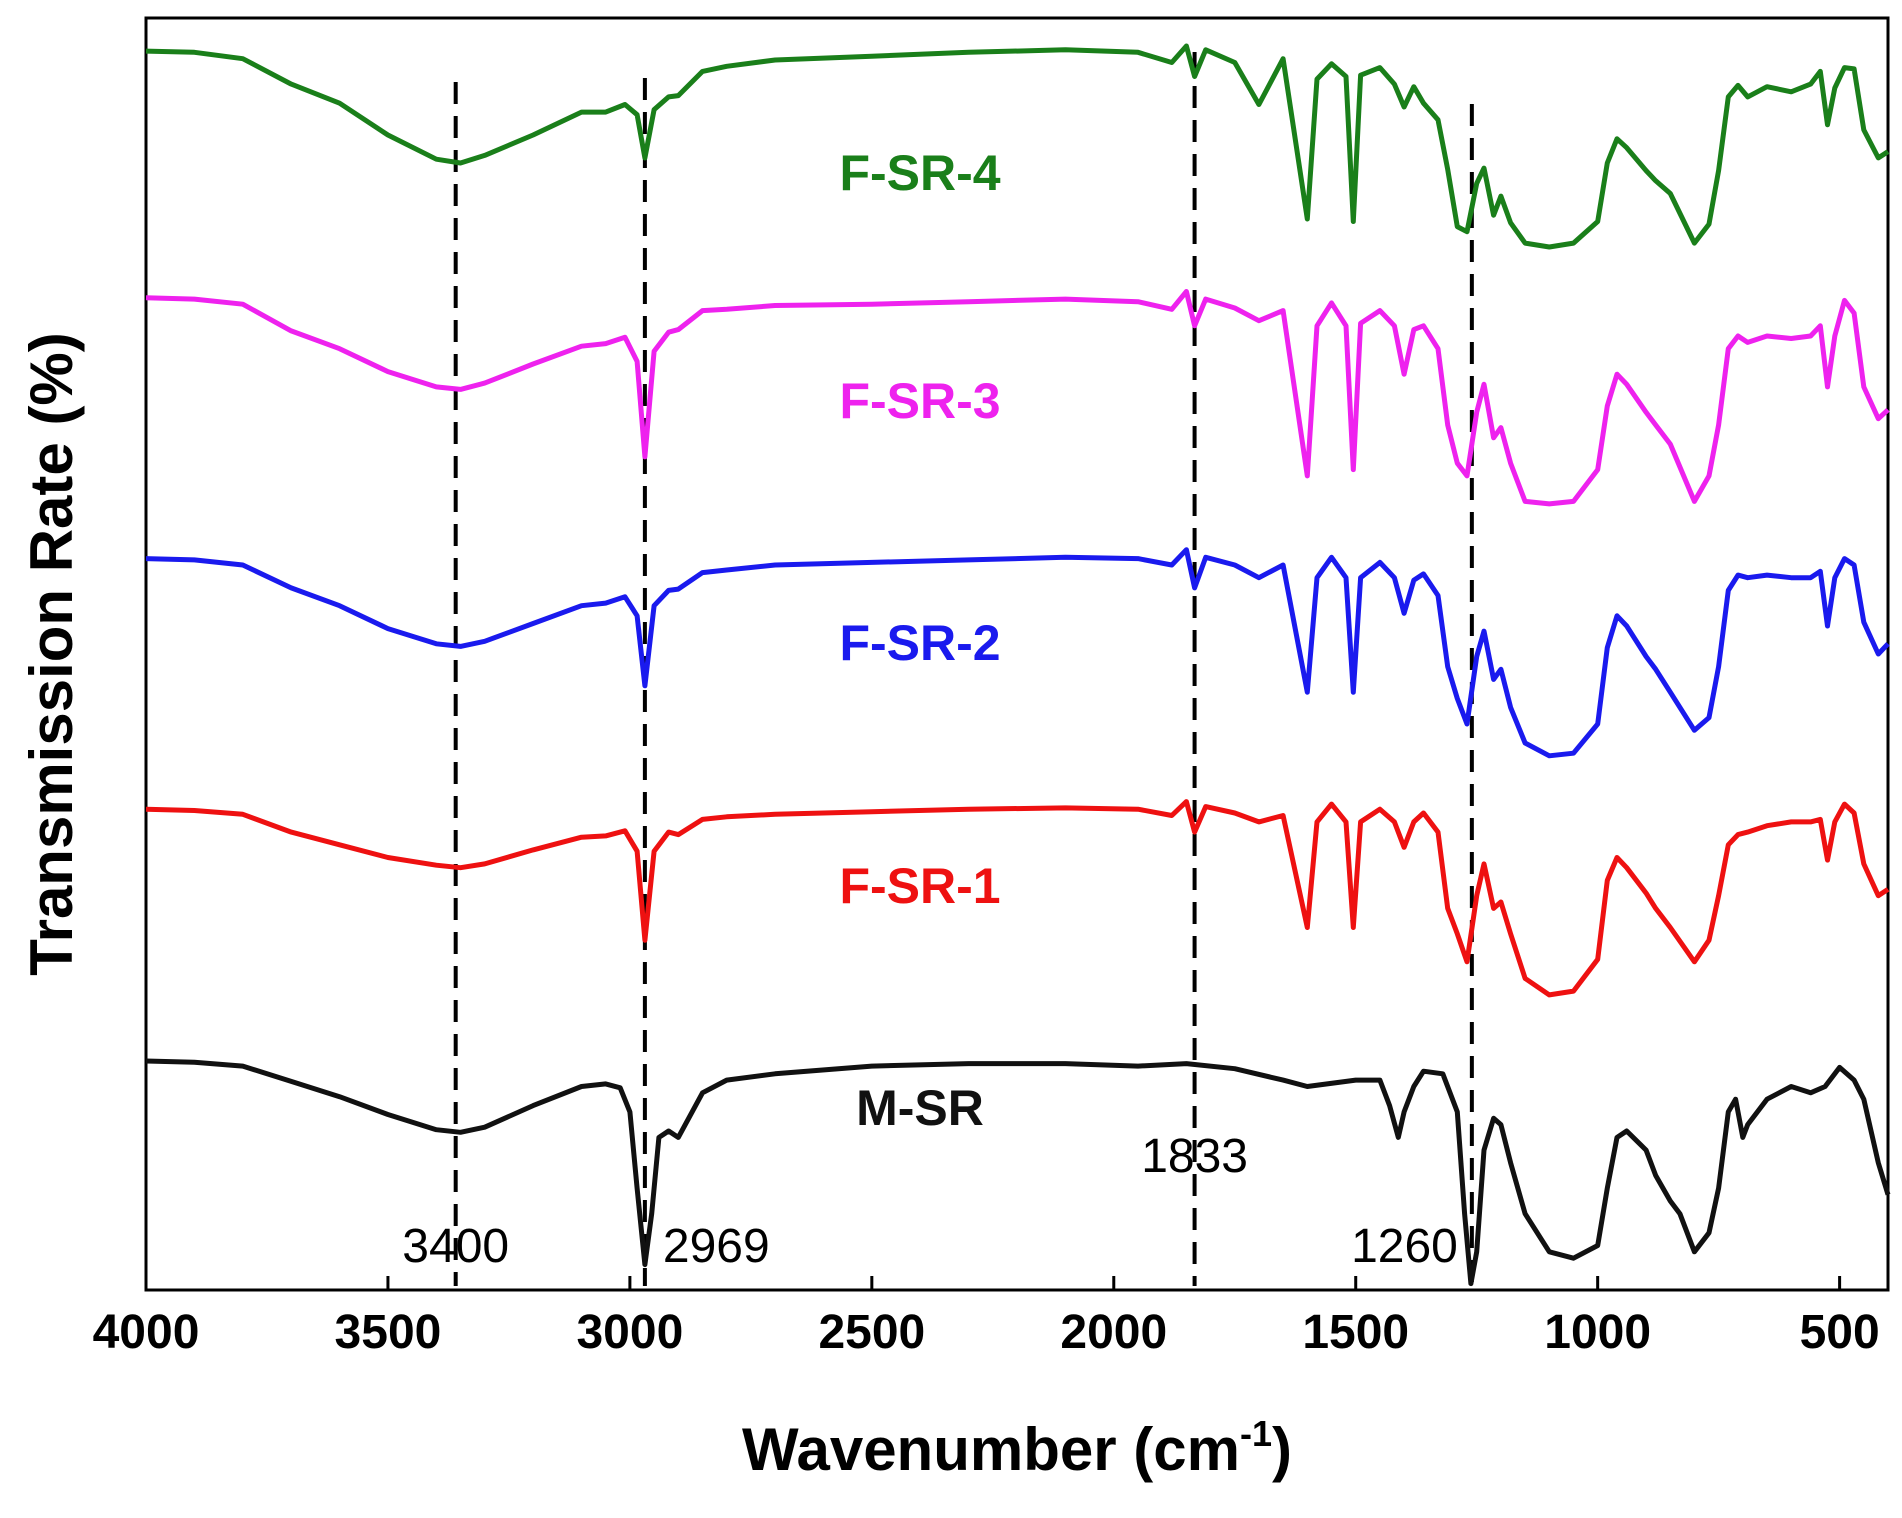  What do you see at coordinates (1597, 1332) in the screenshot?
I see `x-tick-label-1000: 1000` at bounding box center [1597, 1332].